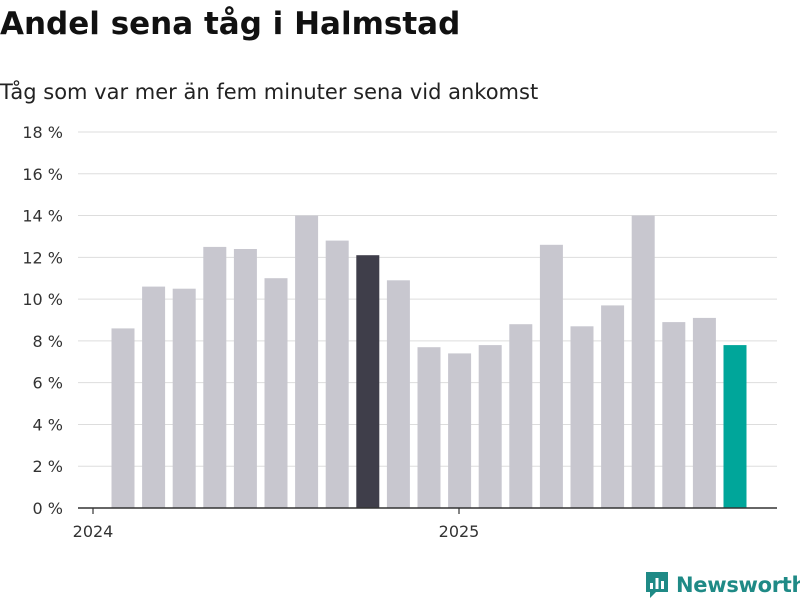  What do you see at coordinates (459, 531) in the screenshot?
I see `x-tick-label: 2025` at bounding box center [459, 531].